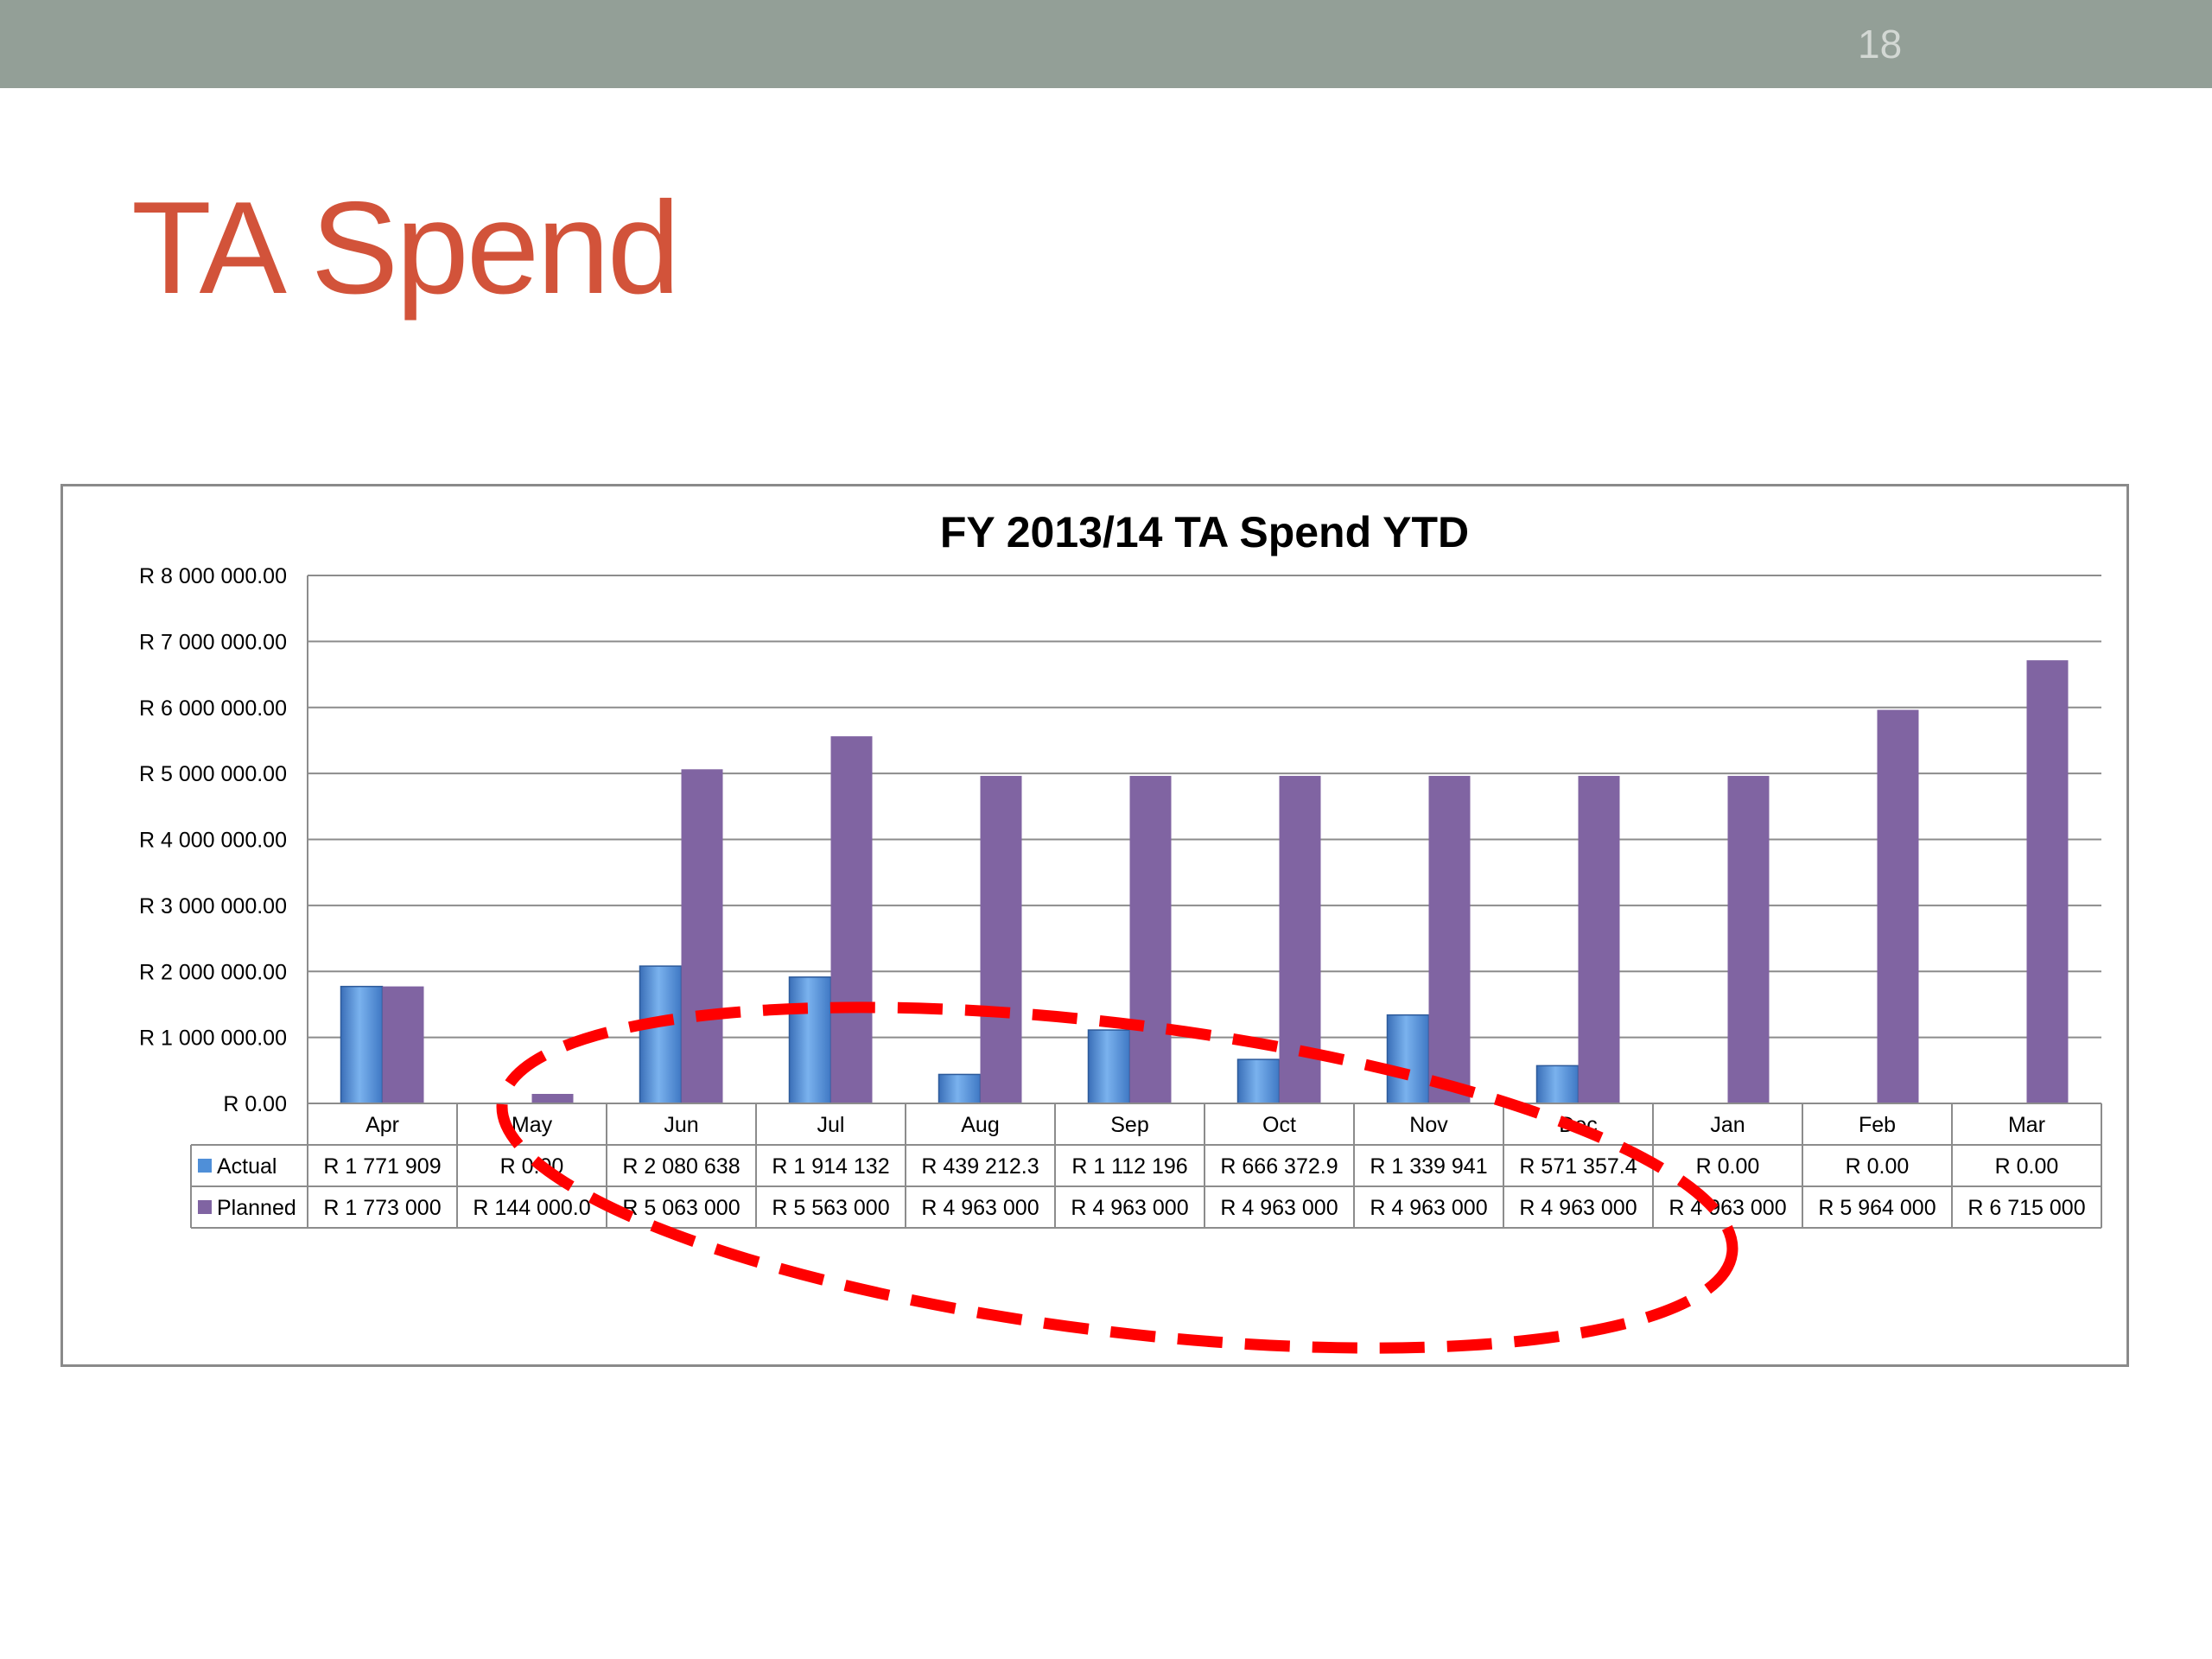  I want to click on bar-actual-jun, so click(661, 1034).